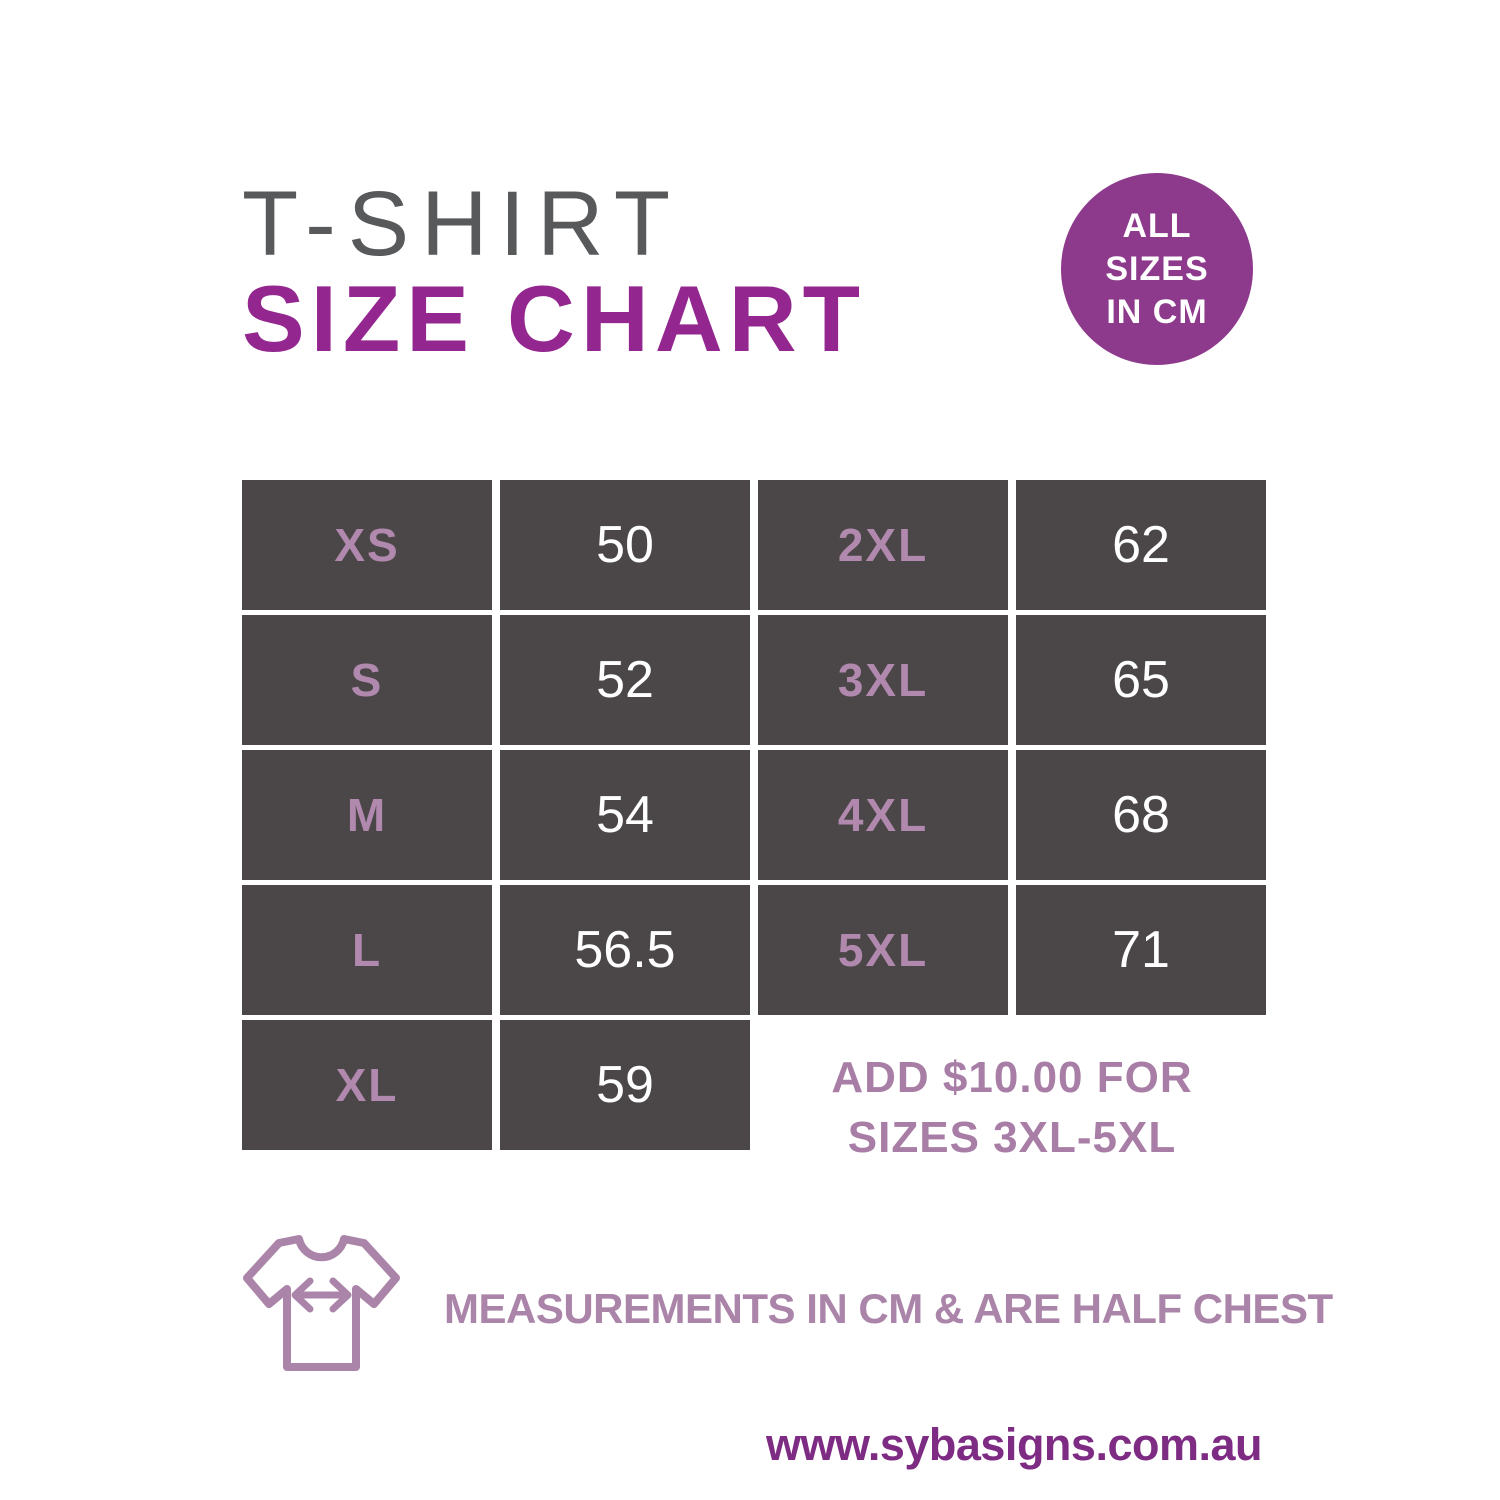  What do you see at coordinates (1141, 680) in the screenshot?
I see `size-value-cell: 65` at bounding box center [1141, 680].